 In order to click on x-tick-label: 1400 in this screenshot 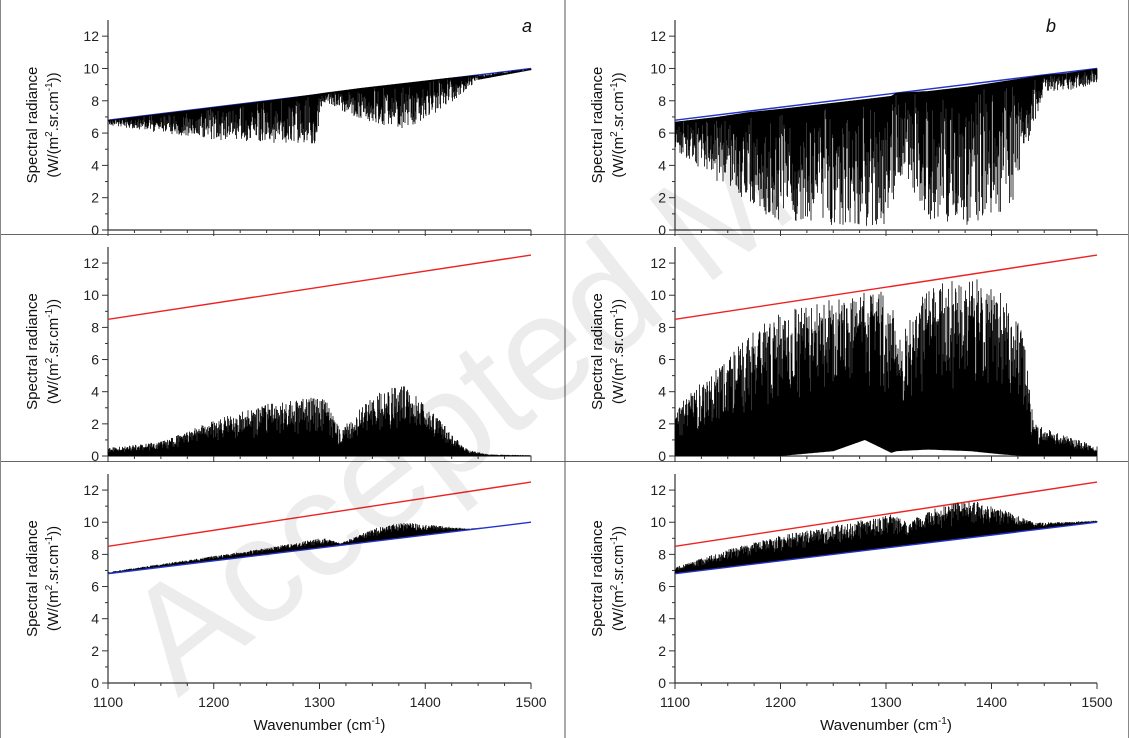, I will do `click(425, 702)`.